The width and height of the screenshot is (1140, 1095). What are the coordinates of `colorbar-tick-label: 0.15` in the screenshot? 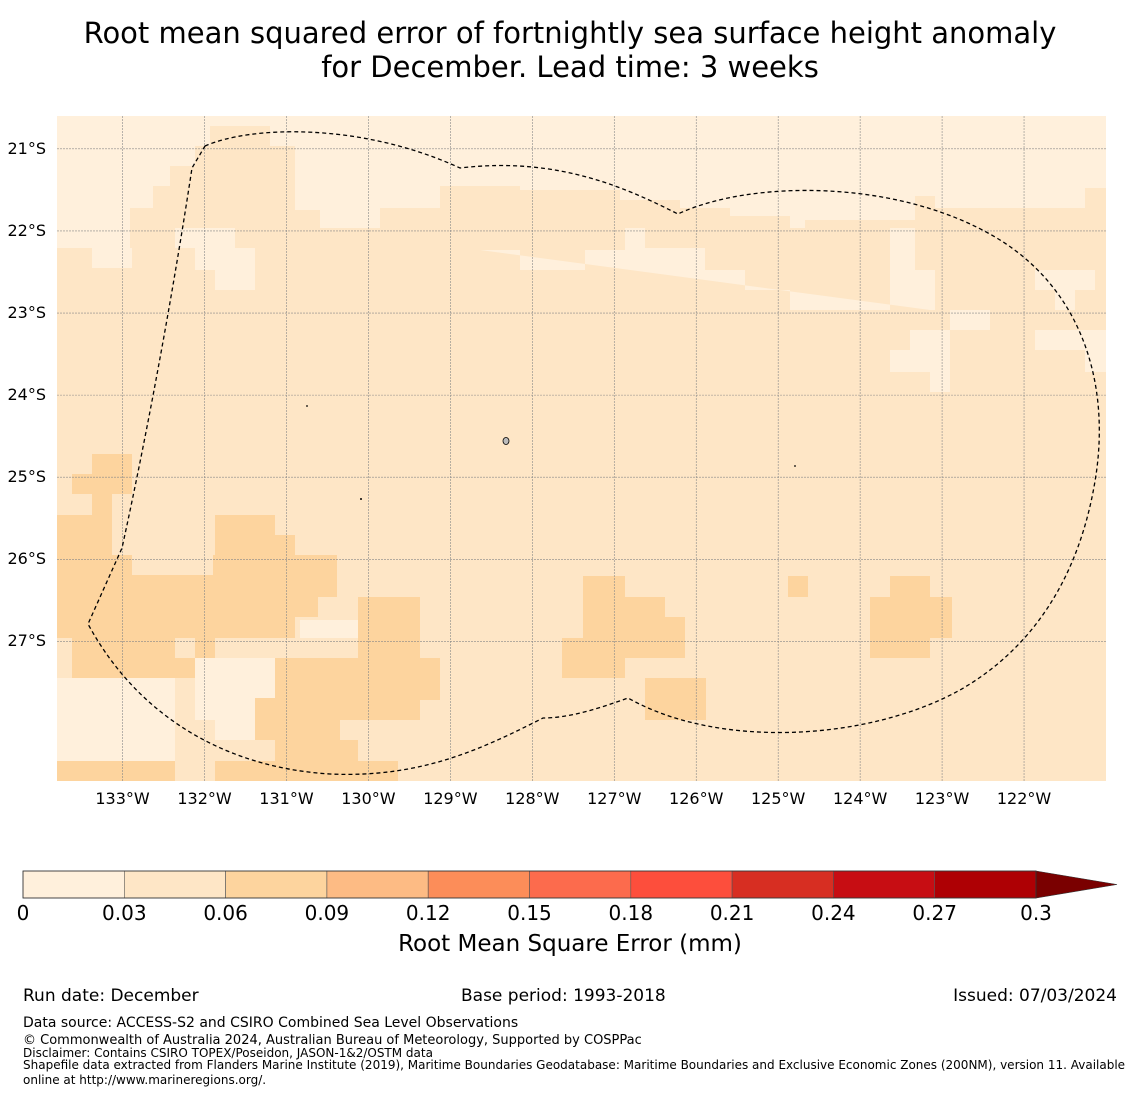 It's located at (529, 913).